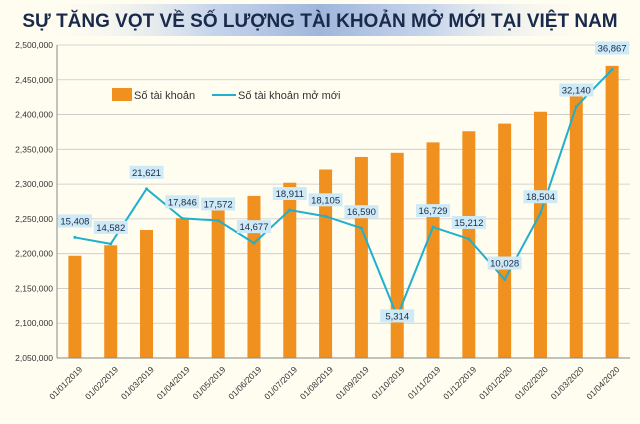 The width and height of the screenshot is (640, 424). Describe the element at coordinates (280, 382) in the screenshot. I see `x-tick-label: 01/07/2019` at that location.